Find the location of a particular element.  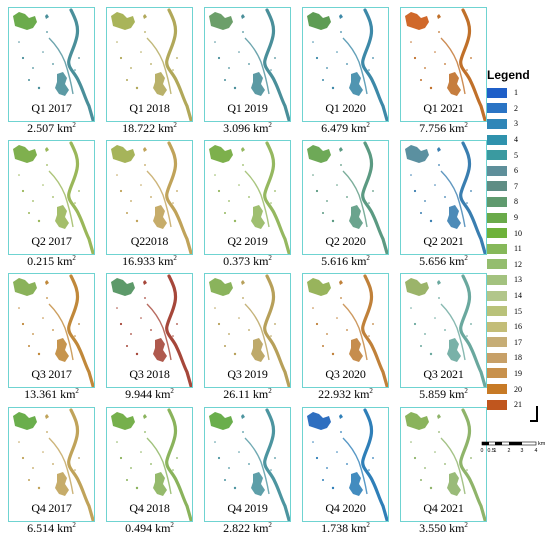

legend-item: 1 is located at coordinates (518, 93).